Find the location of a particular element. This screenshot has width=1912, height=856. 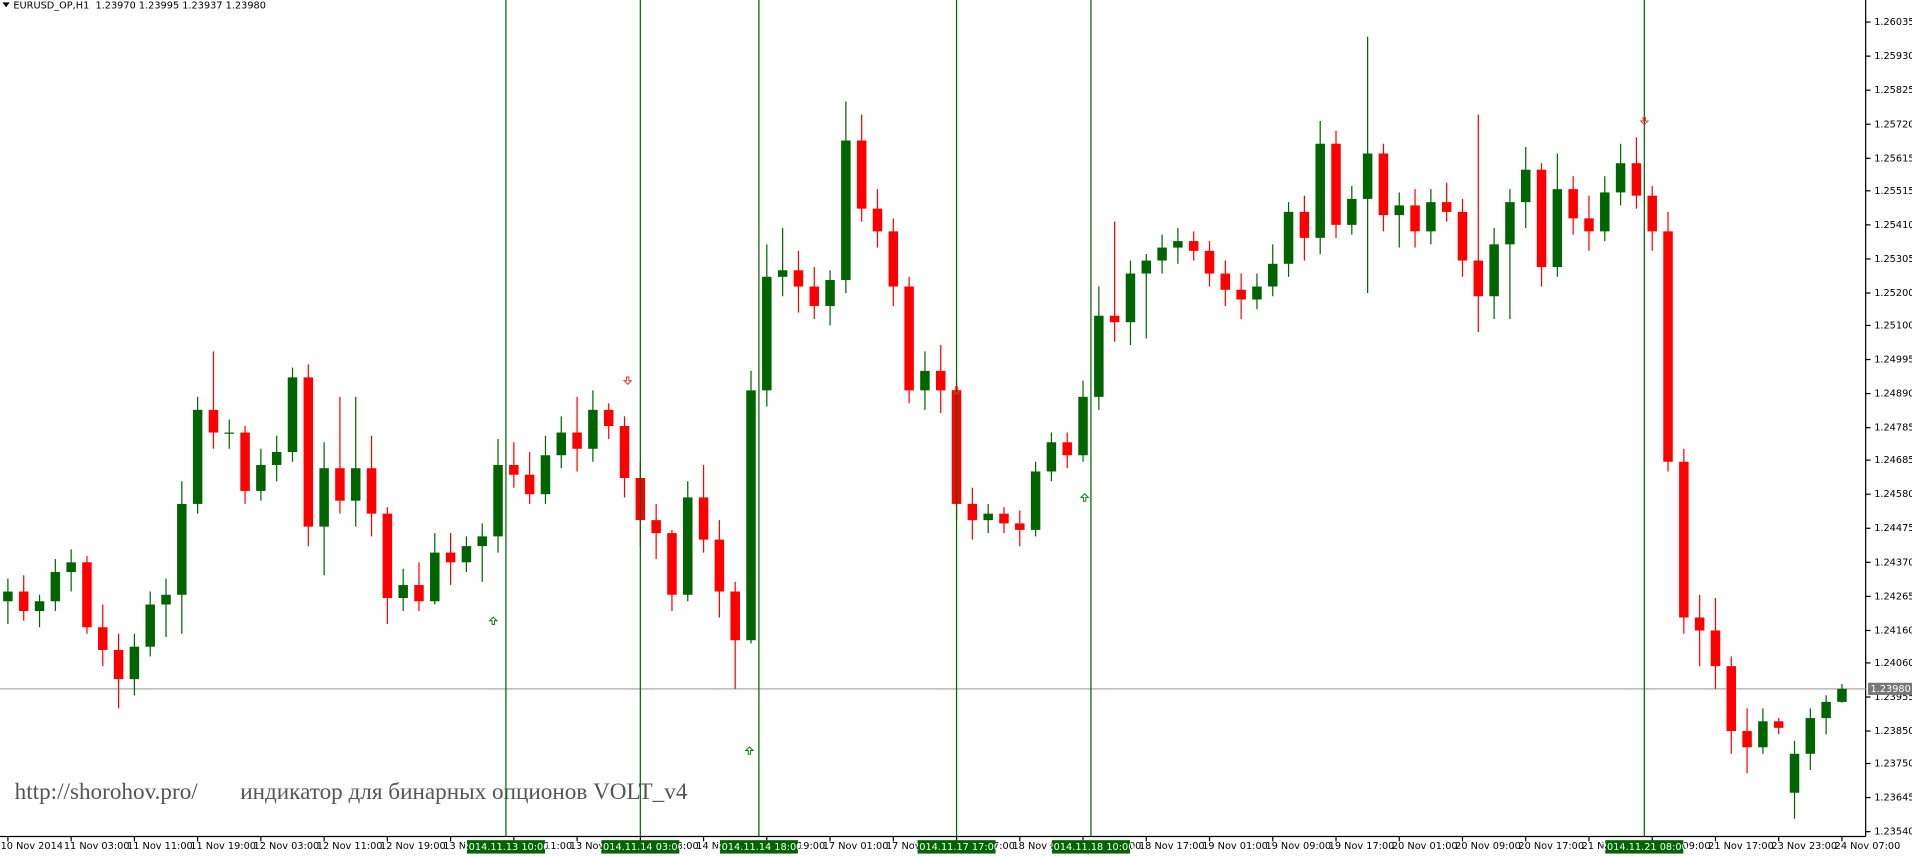

x-tick-label: 19 Nov 17:00 is located at coordinates (1362, 846).